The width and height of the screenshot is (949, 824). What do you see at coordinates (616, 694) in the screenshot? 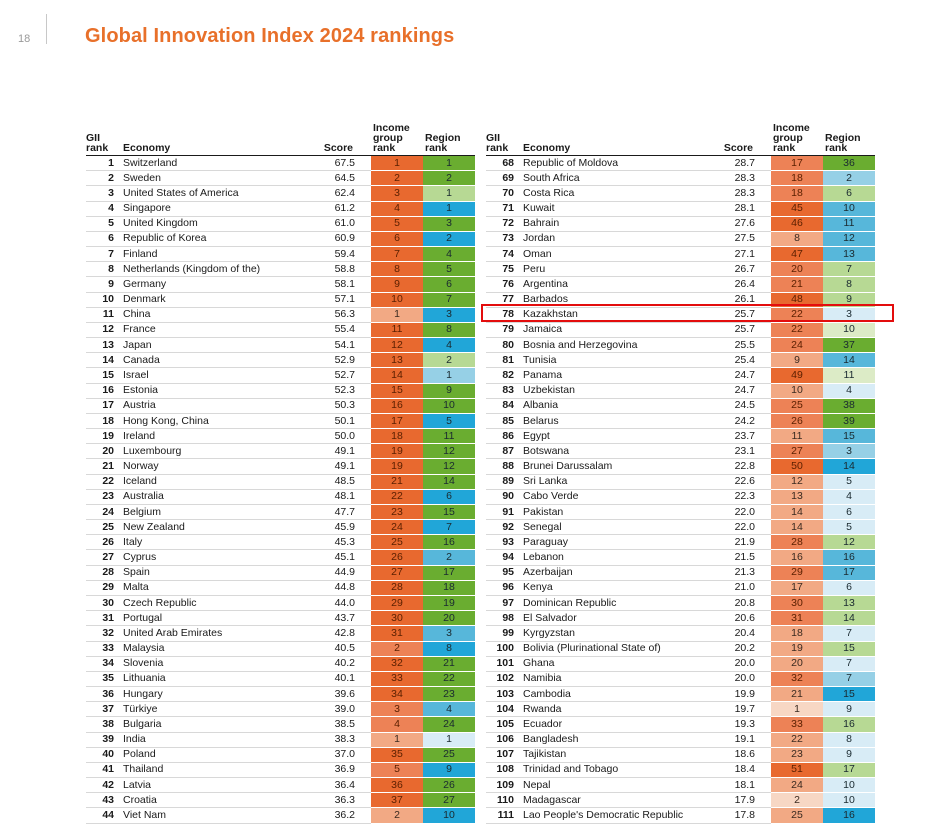
I see `economy-name: Cambodia` at bounding box center [616, 694].